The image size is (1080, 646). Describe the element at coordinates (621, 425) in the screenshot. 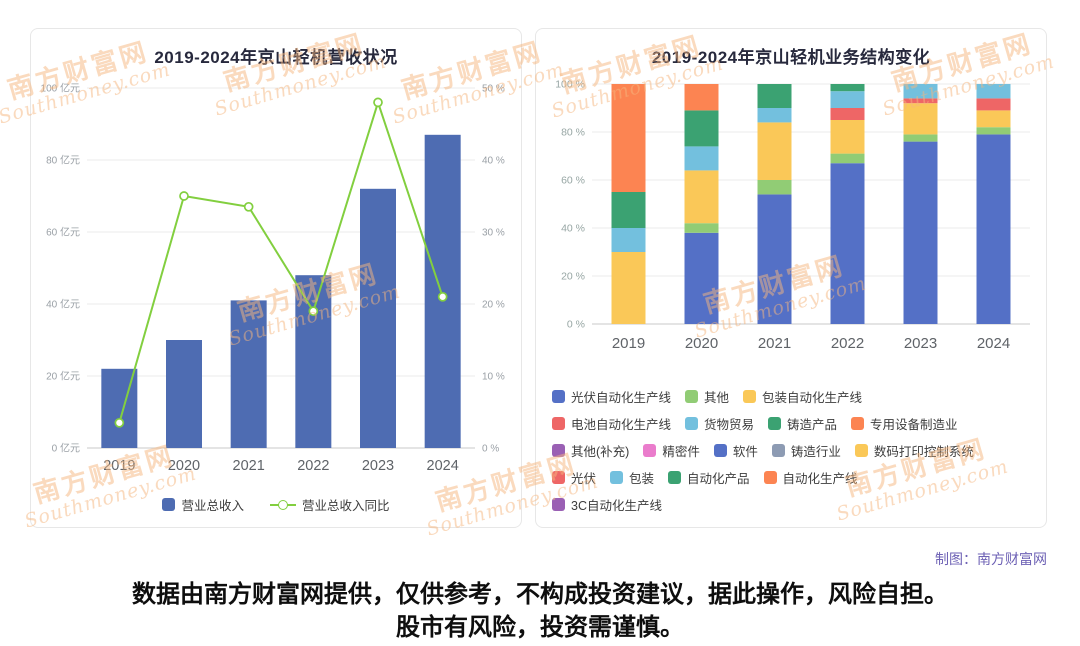

I see `legend-label: 电池自动化生产线` at that location.